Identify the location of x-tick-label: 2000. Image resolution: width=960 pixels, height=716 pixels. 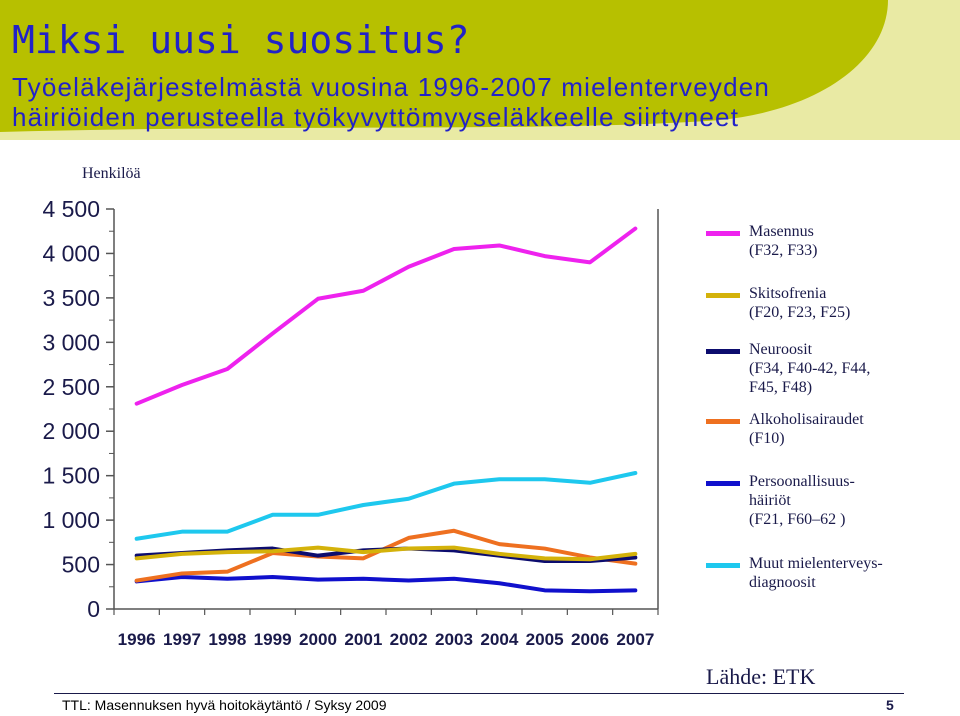
(318, 639).